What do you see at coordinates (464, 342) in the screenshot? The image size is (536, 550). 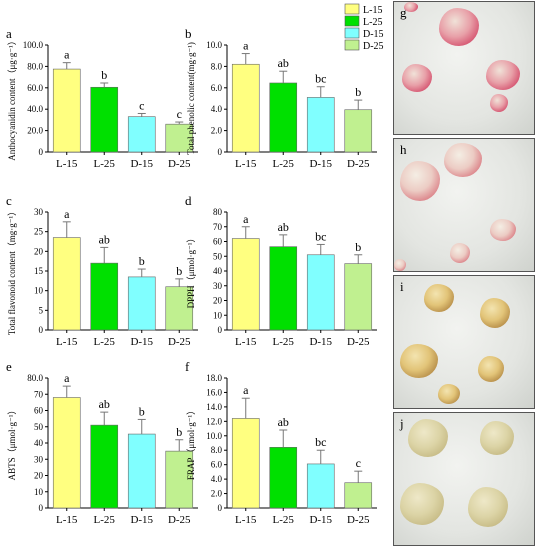 I see `photo-panel-i: i` at bounding box center [464, 342].